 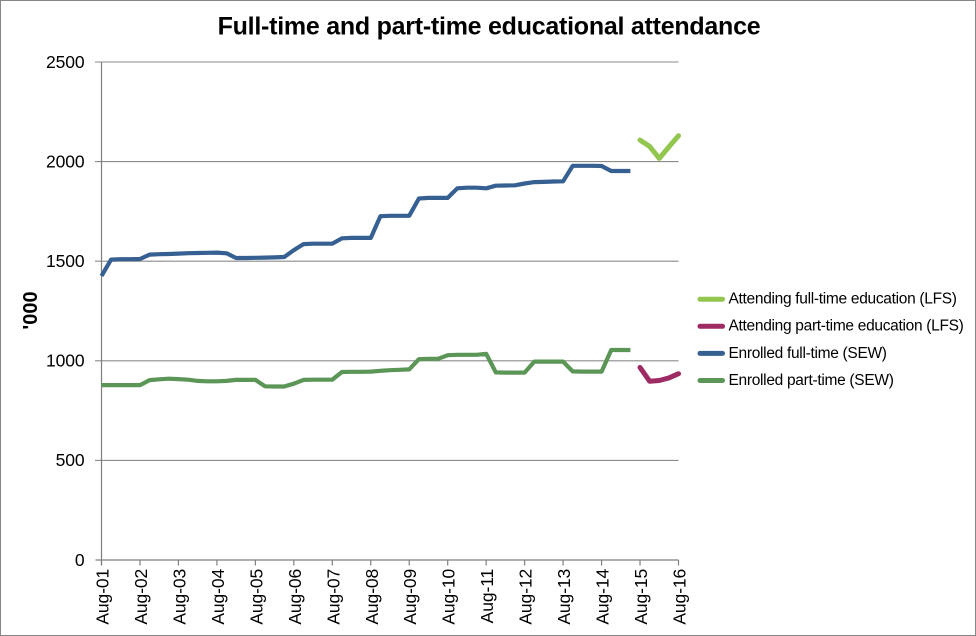 What do you see at coordinates (31, 310) in the screenshot?
I see `svg-text: '000` at bounding box center [31, 310].